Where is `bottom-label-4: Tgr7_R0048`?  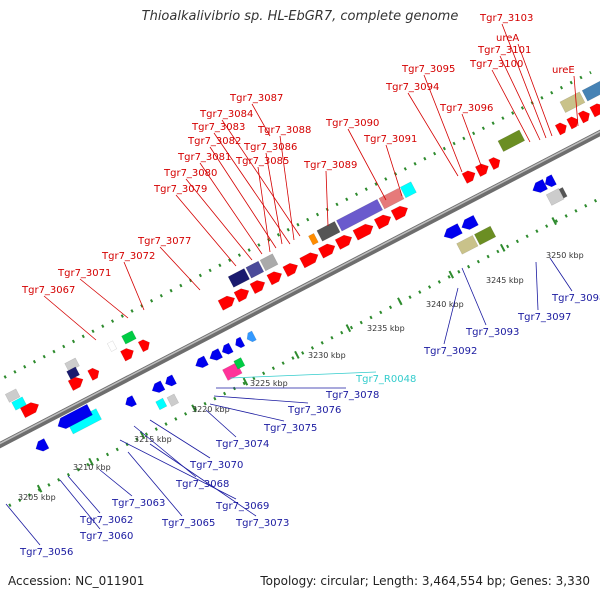
bottom-label-4: Tgr7_R0048 is located at coordinates (385, 379).